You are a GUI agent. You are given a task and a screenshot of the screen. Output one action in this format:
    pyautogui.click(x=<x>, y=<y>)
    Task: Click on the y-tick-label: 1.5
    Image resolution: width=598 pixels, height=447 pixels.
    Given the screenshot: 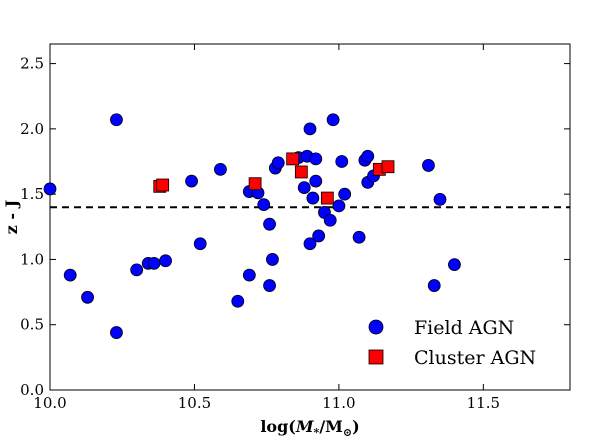 What is the action you would take?
    pyautogui.click(x=32, y=194)
    